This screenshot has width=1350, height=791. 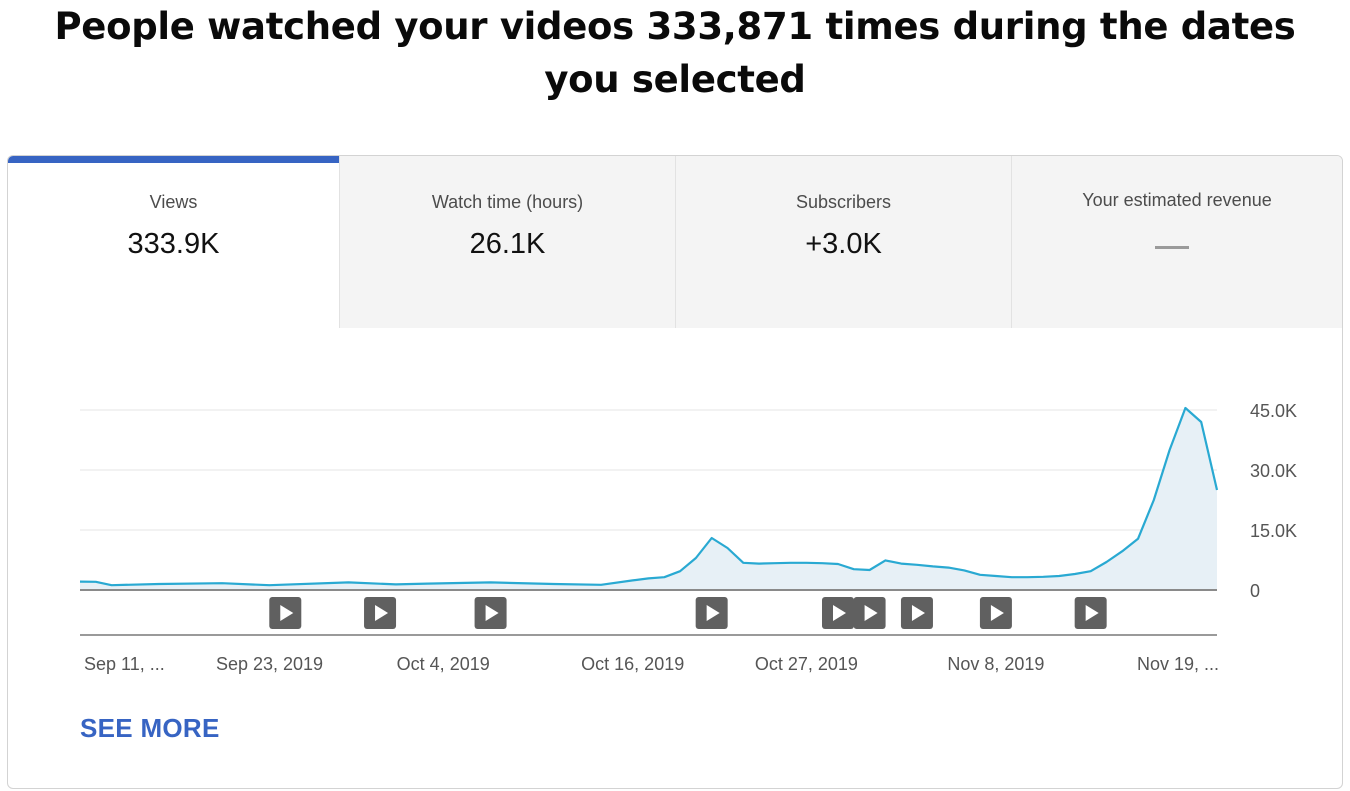 I want to click on y-tick-label: 15.0K, so click(x=1273, y=531).